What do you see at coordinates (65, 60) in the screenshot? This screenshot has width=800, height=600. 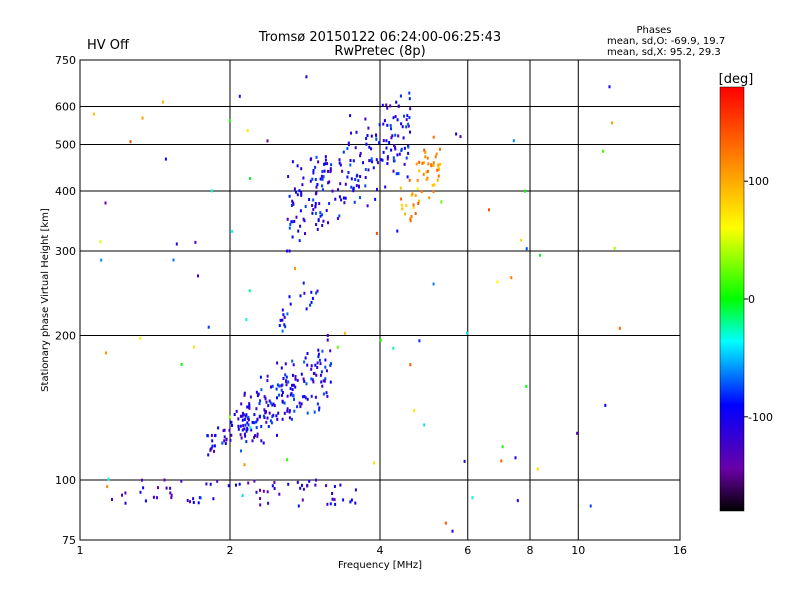 I see `y-tick-label: 750` at bounding box center [65, 60].